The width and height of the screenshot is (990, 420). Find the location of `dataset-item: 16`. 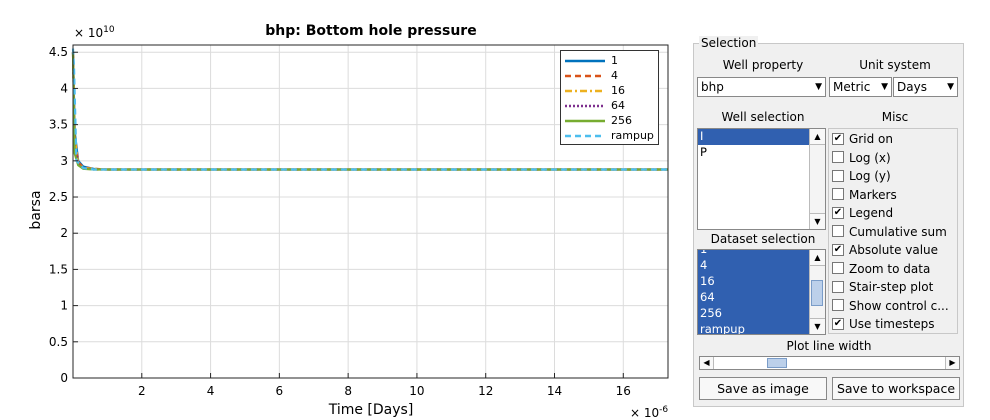

dataset-item: 16 is located at coordinates (754, 282).